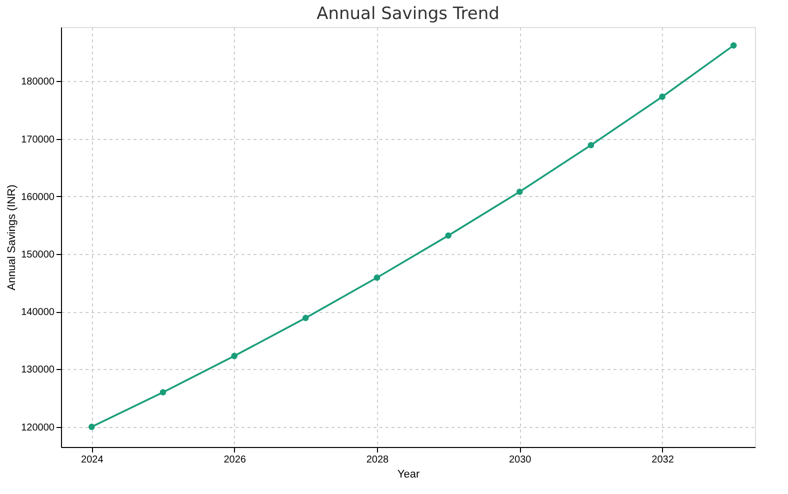  What do you see at coordinates (378, 460) in the screenshot?
I see `x-tick-label: 2028` at bounding box center [378, 460].